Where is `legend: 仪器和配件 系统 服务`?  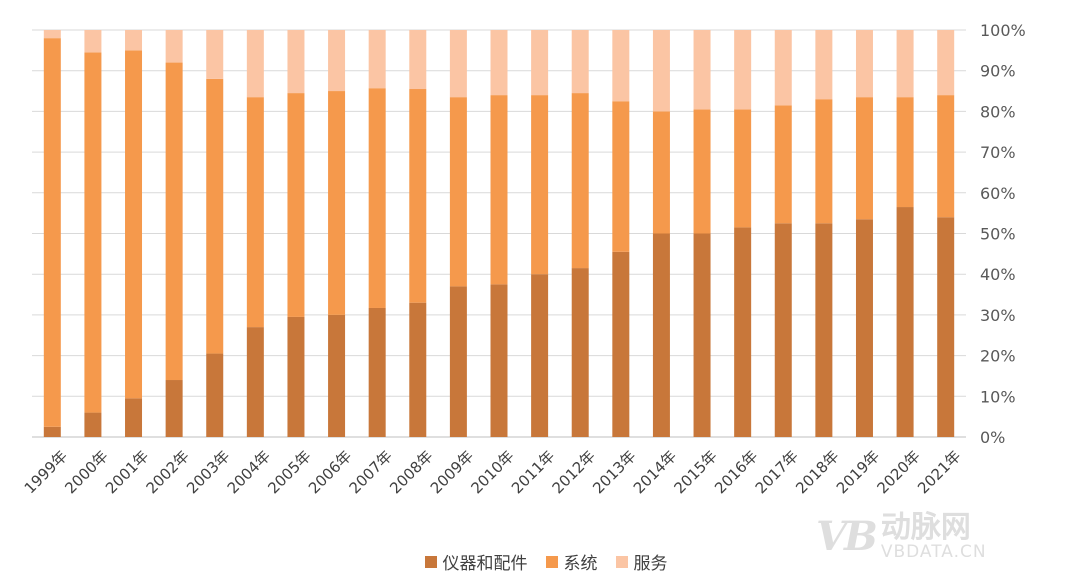 legend: 仪器和配件 系统 服务 is located at coordinates (546, 561).